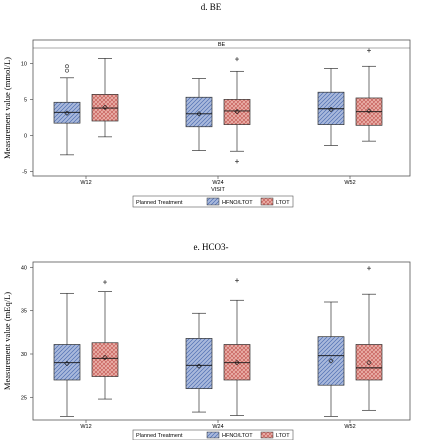  Describe the element at coordinates (25, 136) in the screenshot. I see `y-tick-label: 0` at that location.